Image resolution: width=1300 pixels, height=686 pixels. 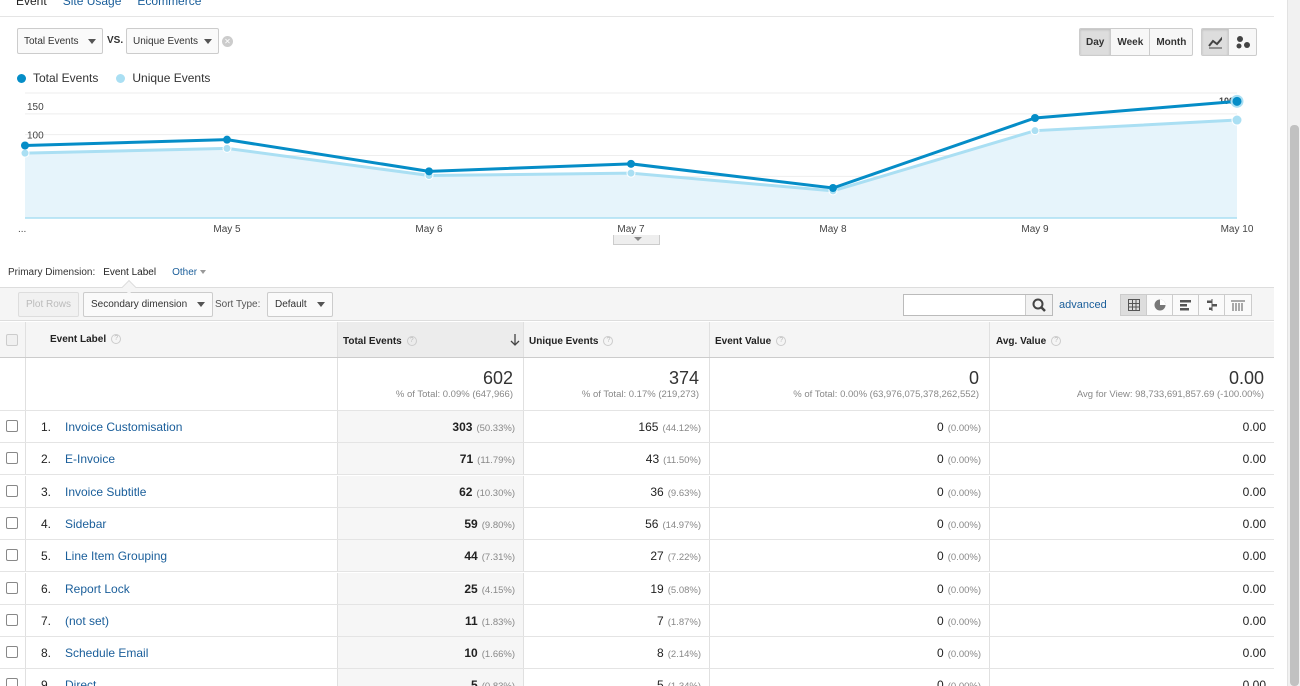 I want to click on header-checkbox-cell, so click(x=13, y=339).